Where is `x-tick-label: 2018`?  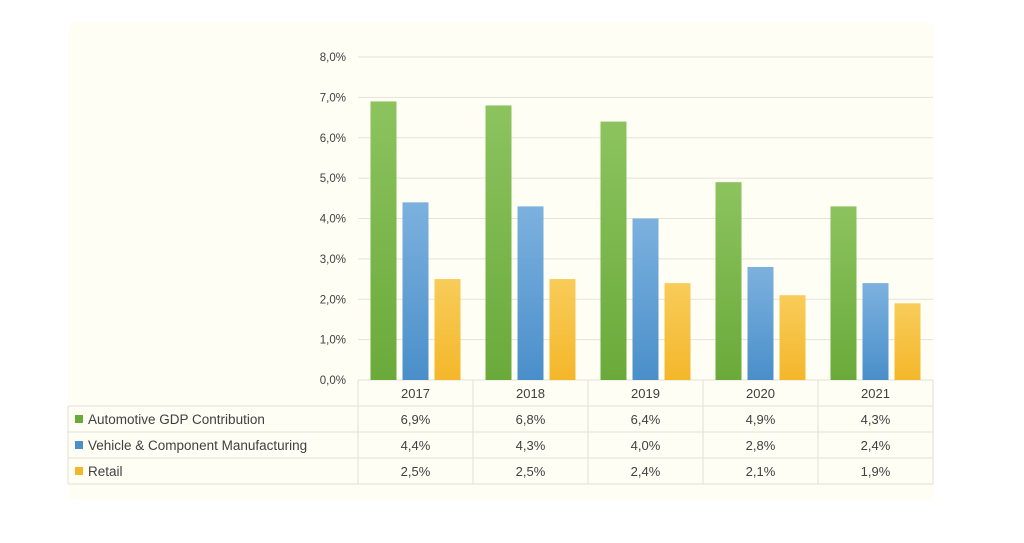
x-tick-label: 2018 is located at coordinates (530, 393).